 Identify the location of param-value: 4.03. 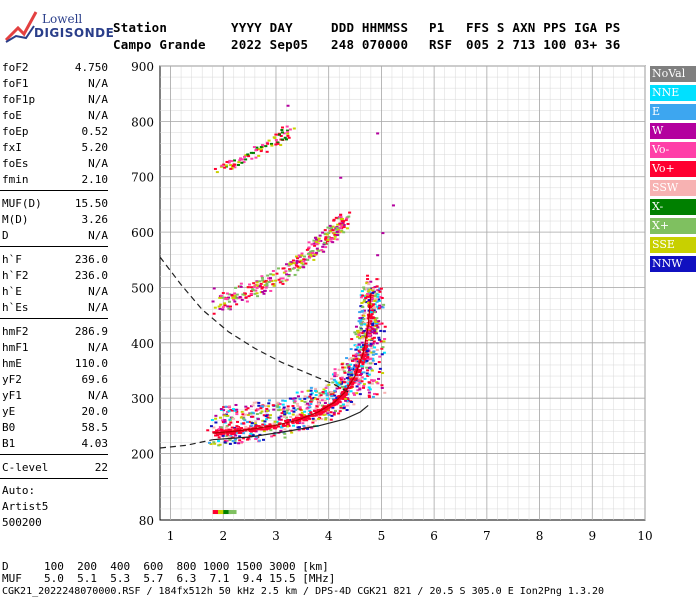
(95, 443).